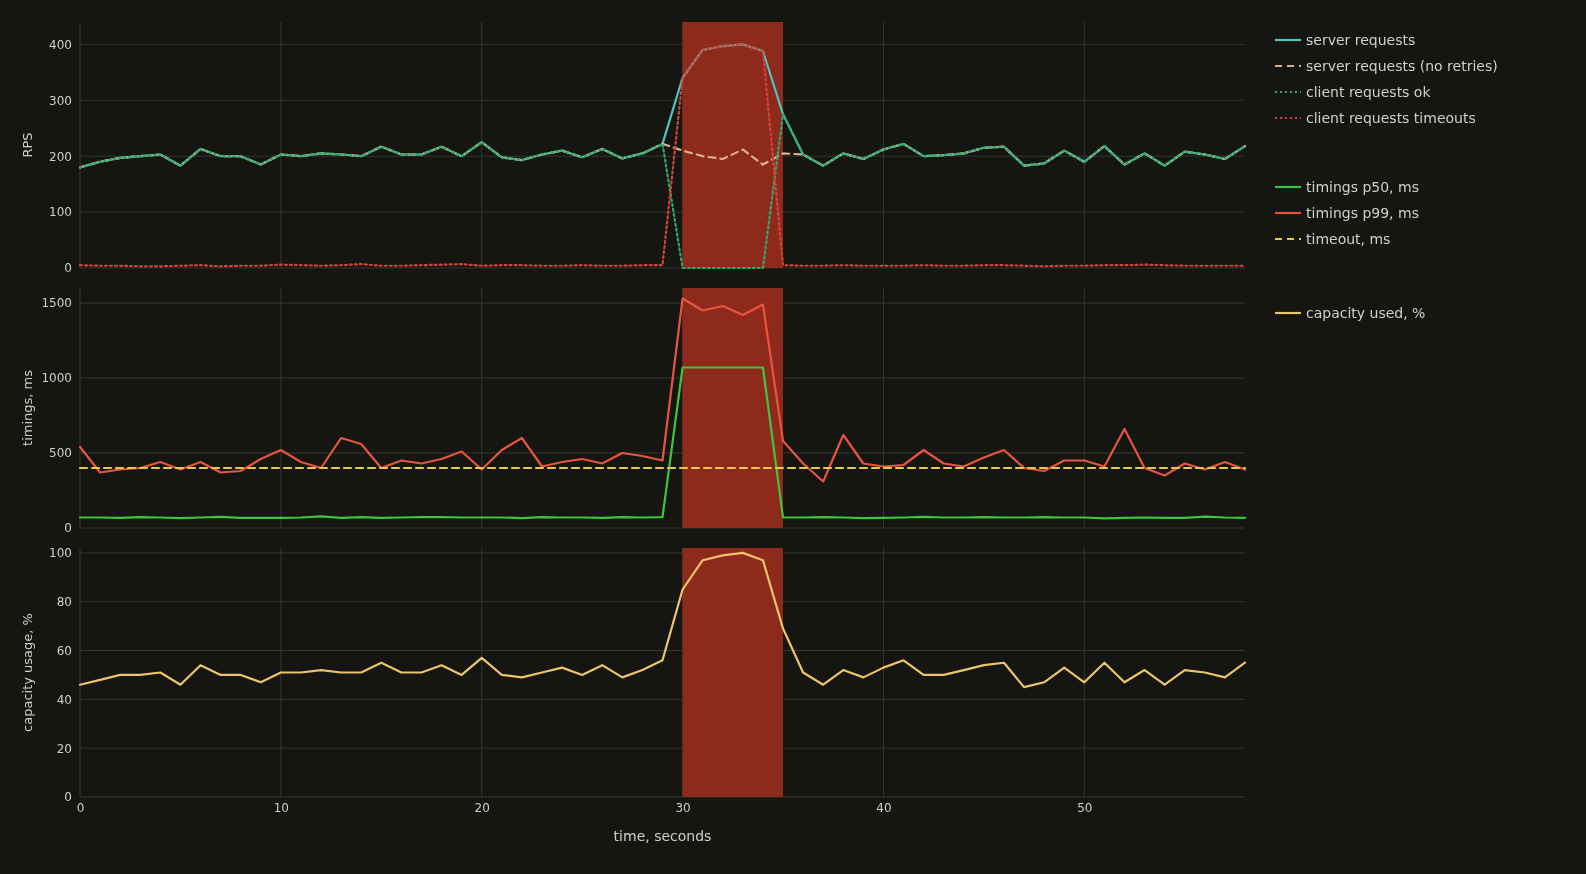 The image size is (1586, 874). What do you see at coordinates (56, 378) in the screenshot?
I see `y-tick-label: 1000` at bounding box center [56, 378].